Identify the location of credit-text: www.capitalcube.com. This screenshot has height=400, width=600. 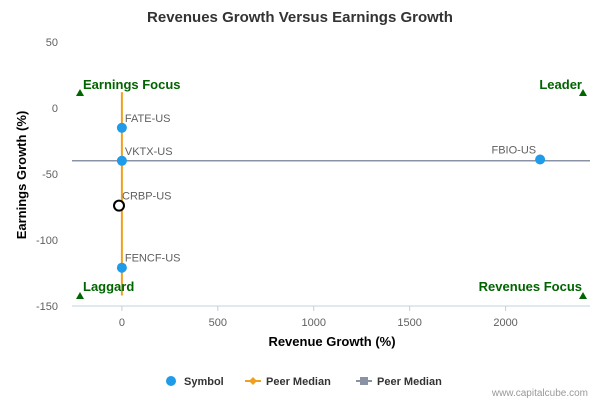
(539, 393).